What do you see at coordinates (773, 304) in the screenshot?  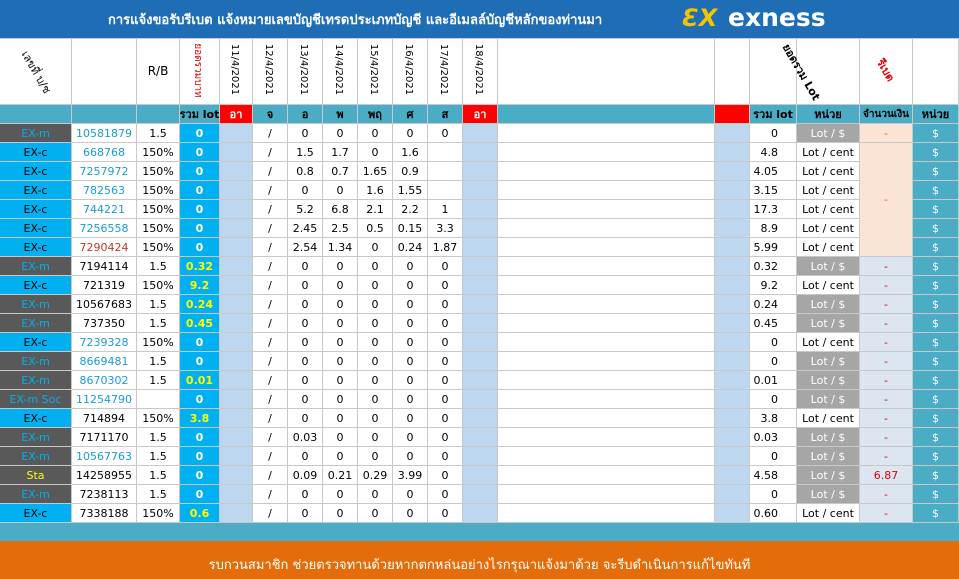 I see `sum-lot: 0.24` at bounding box center [773, 304].